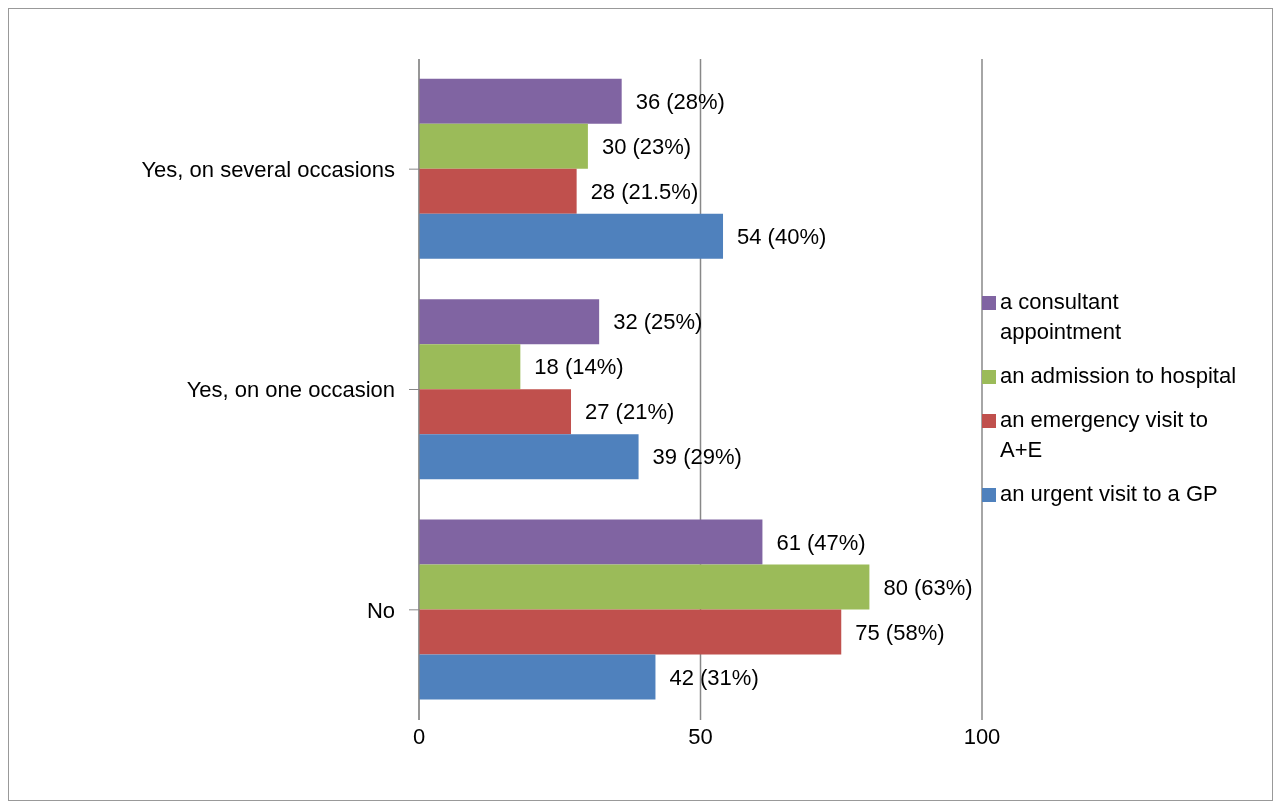  Describe the element at coordinates (1119, 375) in the screenshot. I see `legend-label: an admission to hospital` at that location.